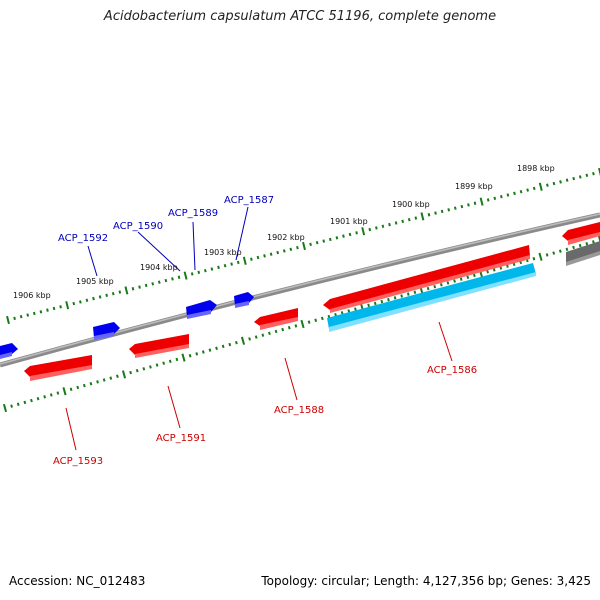 The height and width of the screenshot is (600, 600). Describe the element at coordinates (299, 410) in the screenshot. I see `gene-label-ACP_1588: ACP_1588` at that location.